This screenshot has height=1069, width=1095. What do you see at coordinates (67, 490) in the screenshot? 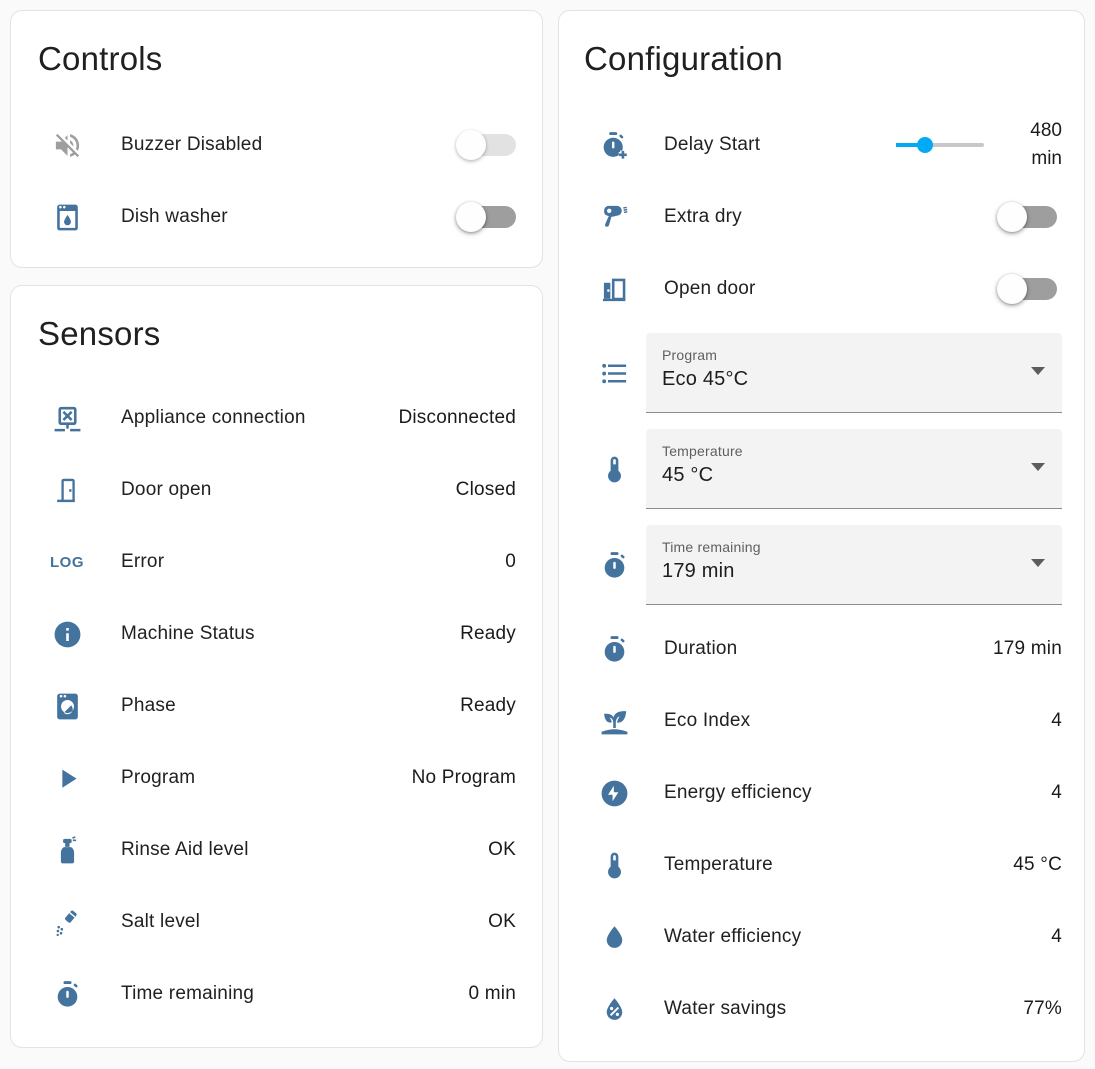
I see `door-icon` at bounding box center [67, 490].